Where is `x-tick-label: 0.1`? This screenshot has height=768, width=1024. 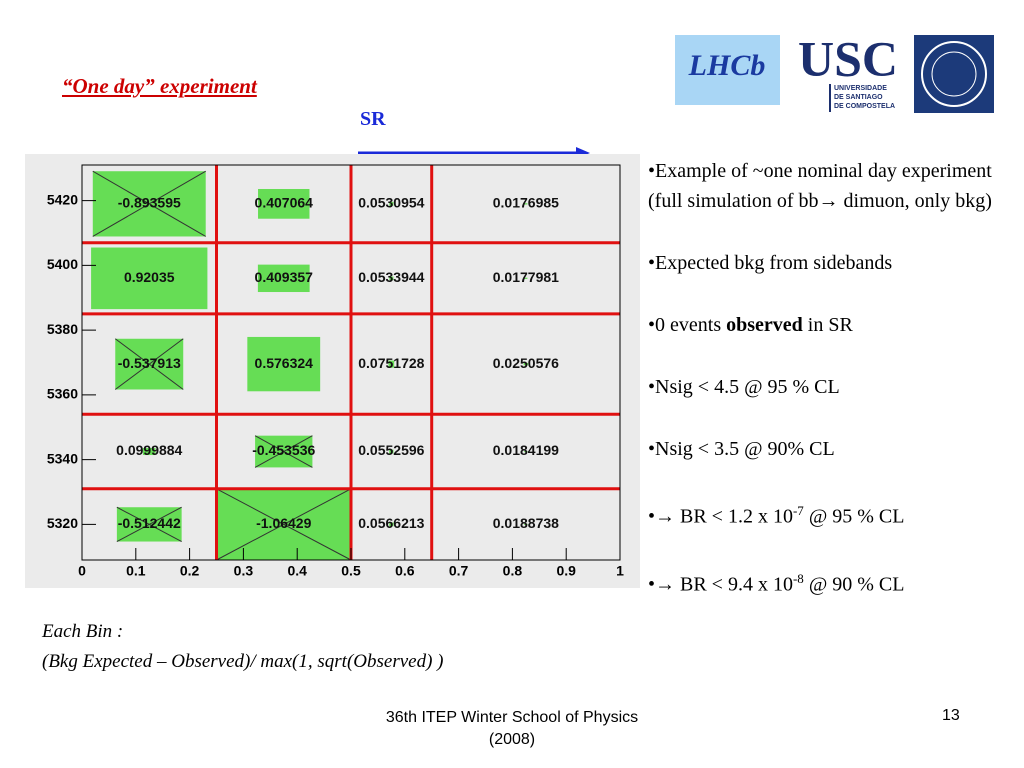 x-tick-label: 0.1 is located at coordinates (136, 571).